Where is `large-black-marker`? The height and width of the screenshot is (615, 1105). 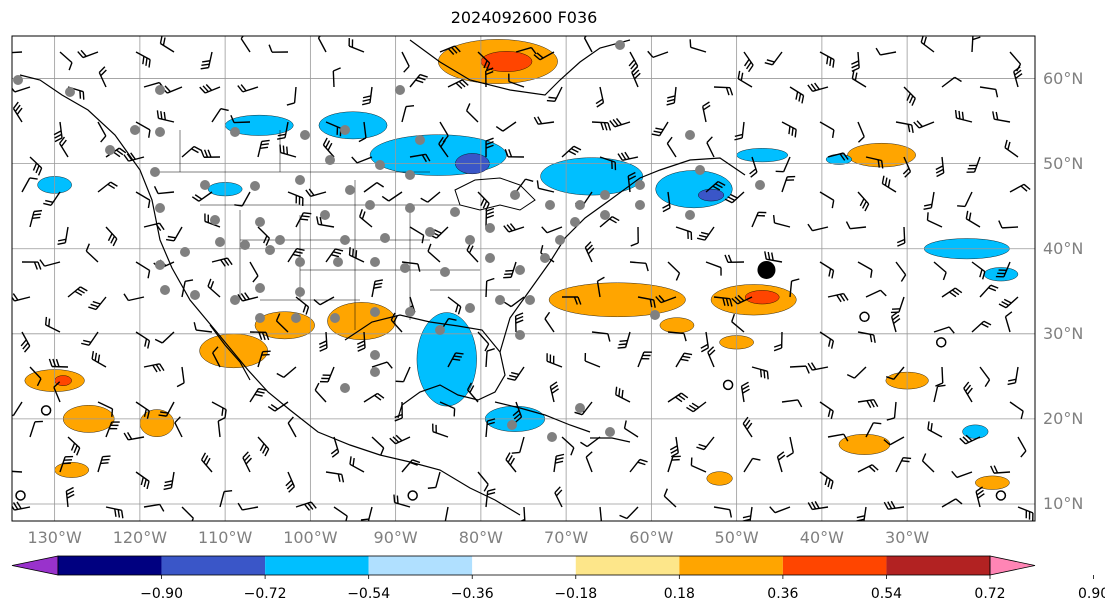 large-black-marker is located at coordinates (766, 269).